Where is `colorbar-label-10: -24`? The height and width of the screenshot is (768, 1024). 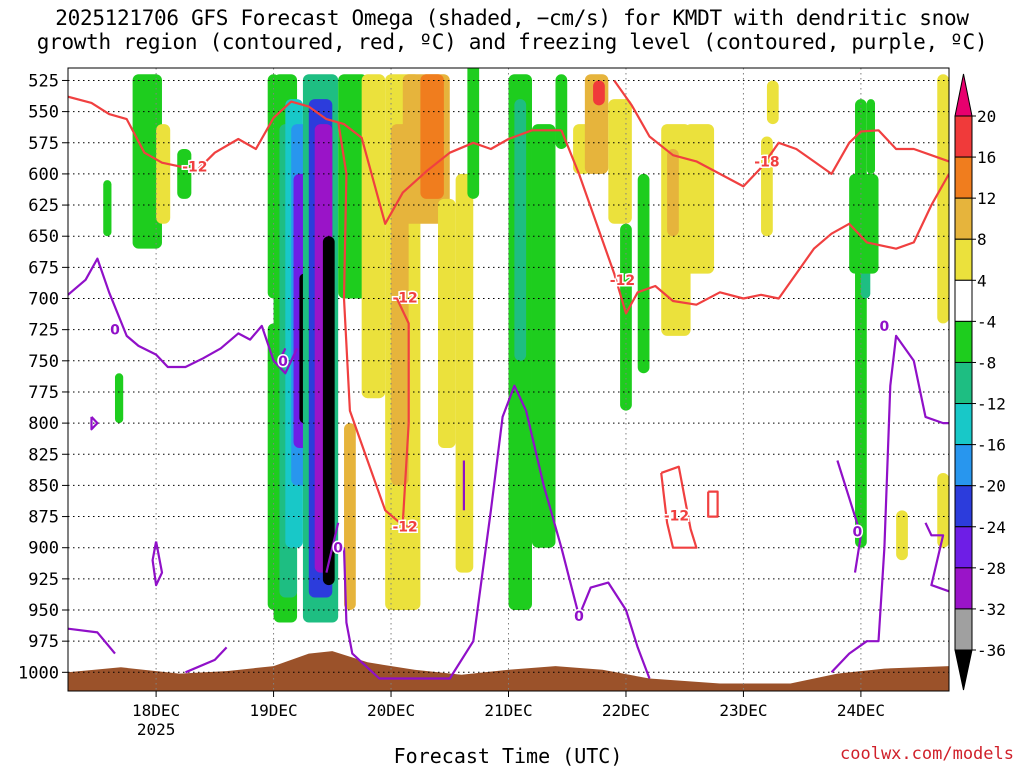 colorbar-label-10: -24 is located at coordinates (991, 527).